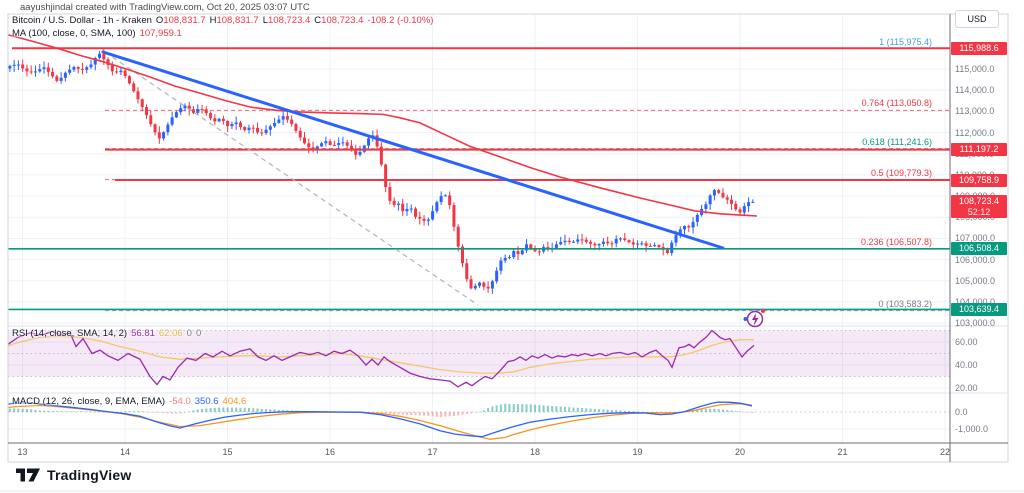  I want to click on legend-value: 107,959.1, so click(160, 33).